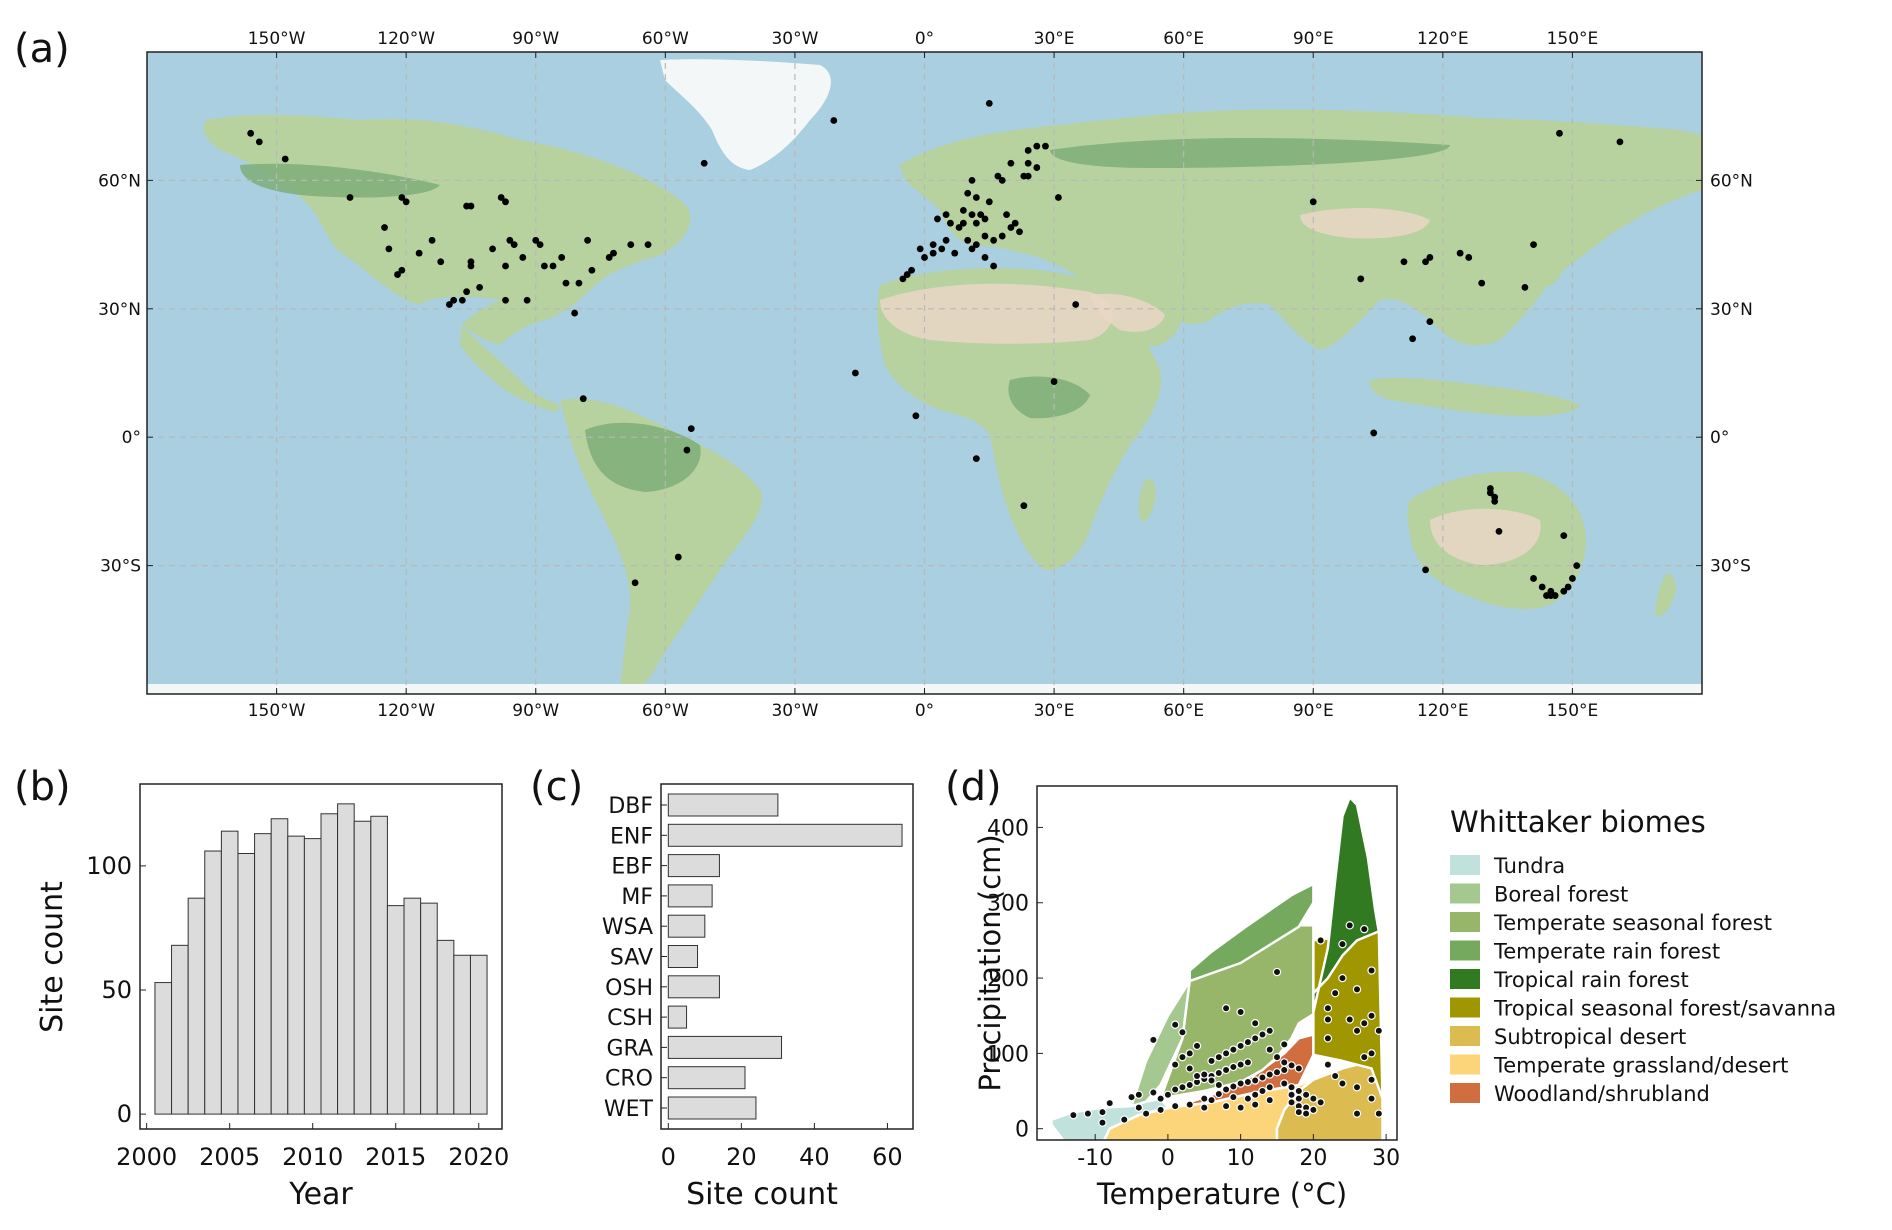 This screenshot has height=1230, width=1892. Describe the element at coordinates (1008, 904) in the screenshot. I see `y-tick-label: 300` at that location.